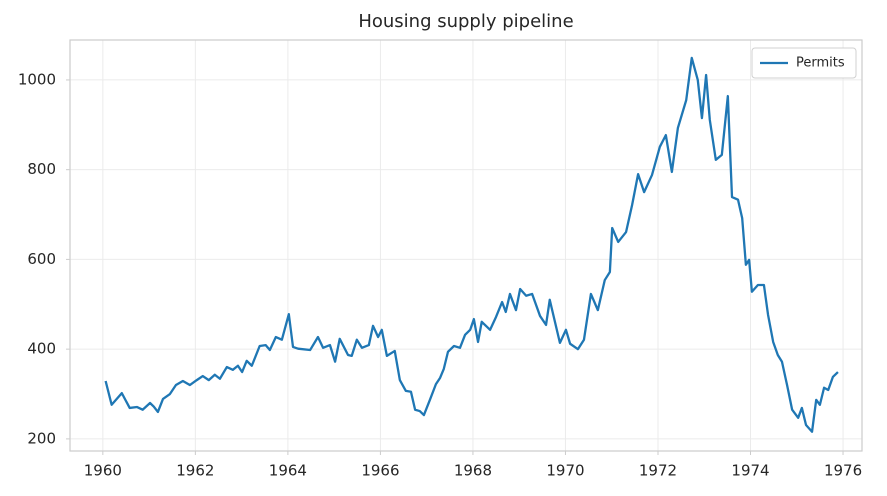 The width and height of the screenshot is (887, 496). Describe the element at coordinates (658, 471) in the screenshot. I see `x-tick-label: 1972` at that location.